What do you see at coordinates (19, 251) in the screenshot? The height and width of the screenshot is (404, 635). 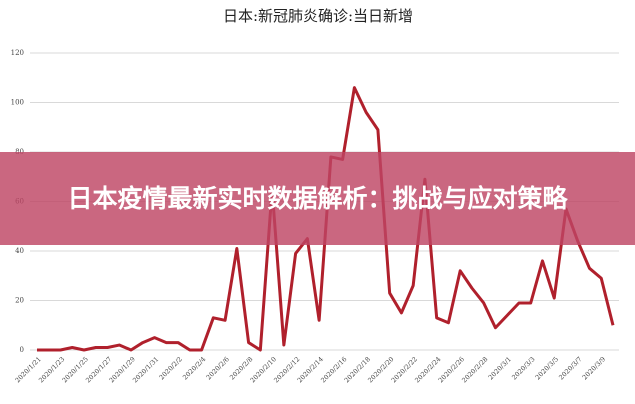 I see `y-tick-label: 40` at bounding box center [19, 251].